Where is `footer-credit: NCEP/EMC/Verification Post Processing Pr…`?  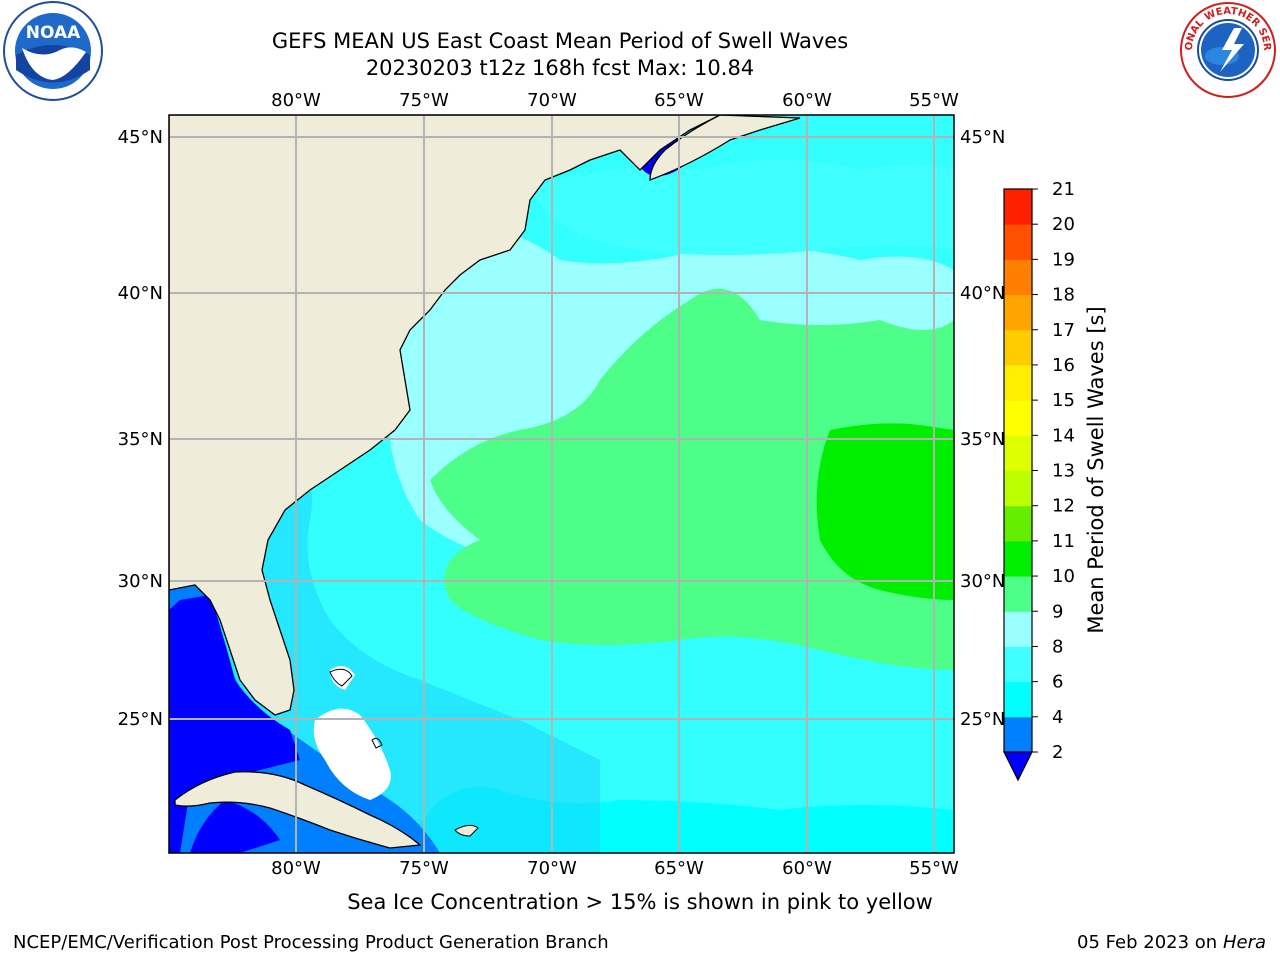
footer-credit: NCEP/EMC/Verification Post Processing Pr… is located at coordinates (311, 942).